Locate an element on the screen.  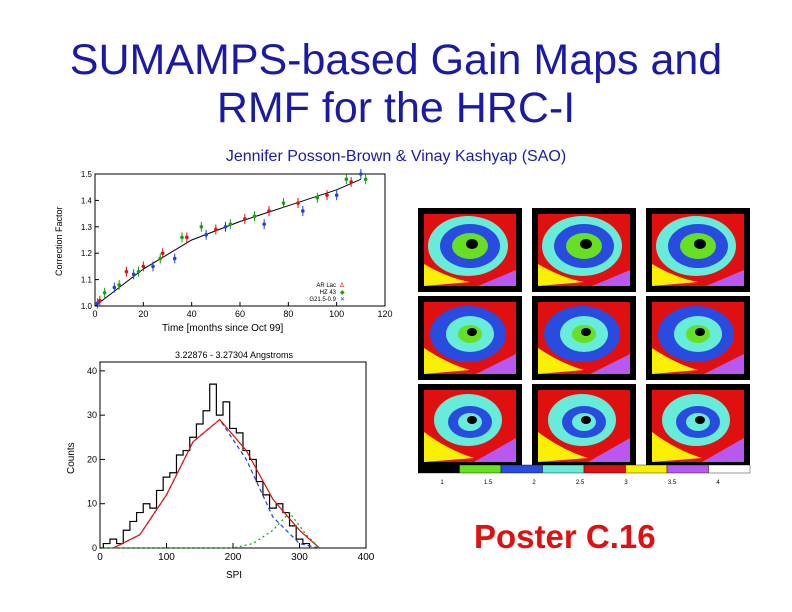
colorbar-tick-label: 2 is located at coordinates (534, 483).